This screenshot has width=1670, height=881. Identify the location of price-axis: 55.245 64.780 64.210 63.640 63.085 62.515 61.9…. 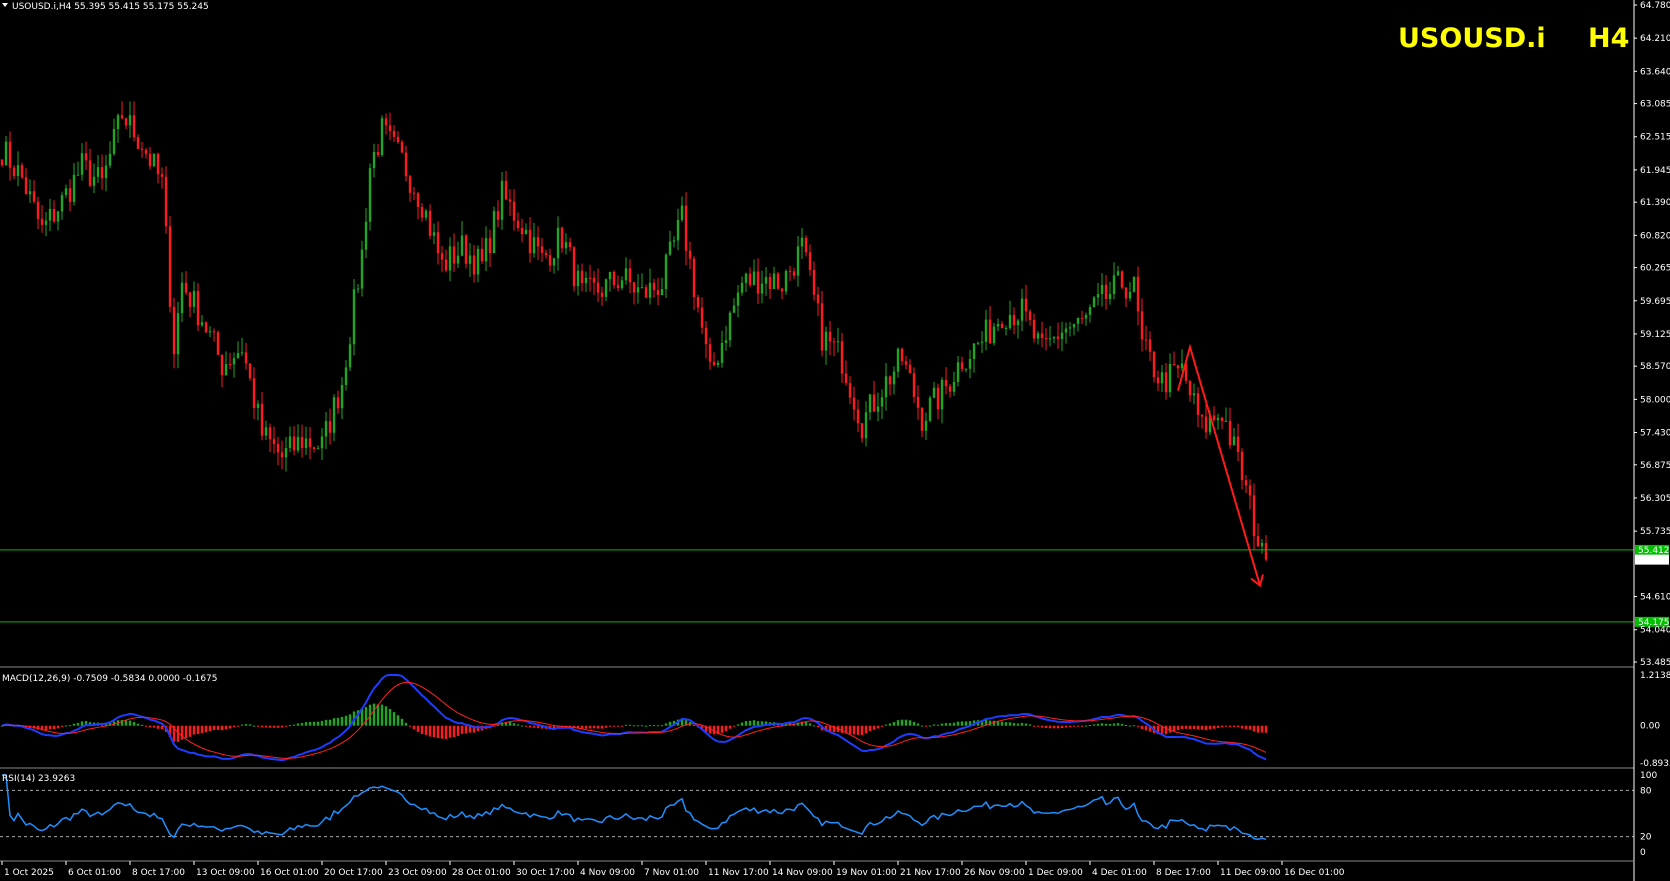
(1651, 440).